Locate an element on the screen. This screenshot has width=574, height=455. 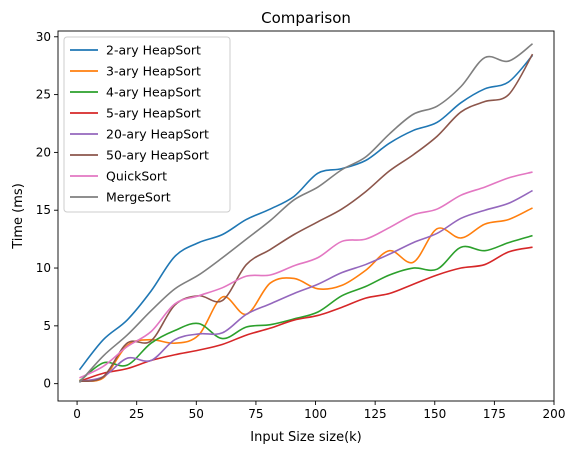
x-tick-label: 150 is located at coordinates (434, 414).